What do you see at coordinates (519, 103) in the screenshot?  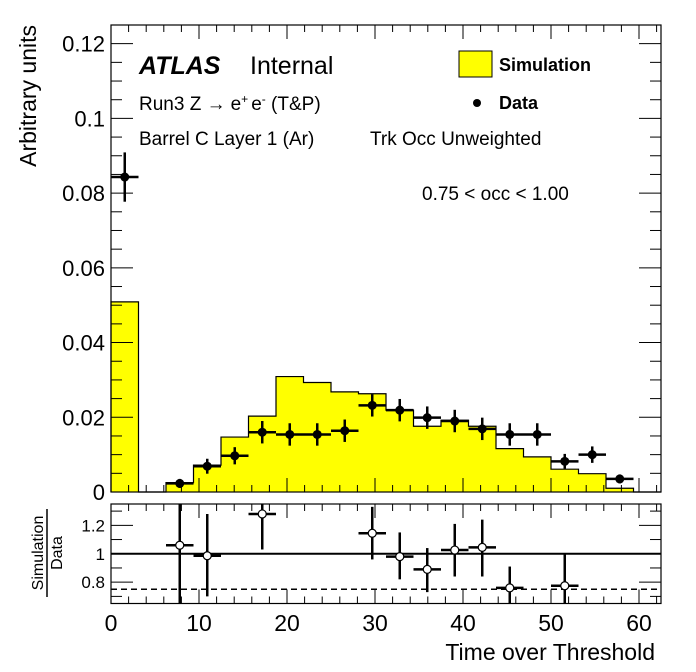 I see `legend-data-label: Data` at bounding box center [519, 103].